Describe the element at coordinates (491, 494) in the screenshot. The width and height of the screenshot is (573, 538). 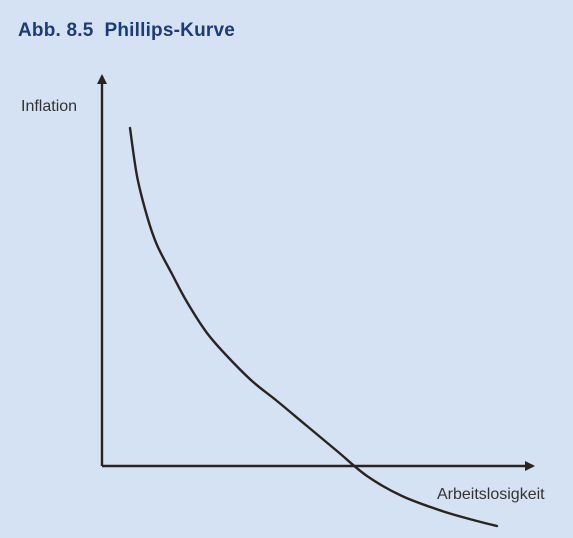
I see `x-axis-label: Arbeitslosigkeit` at that location.